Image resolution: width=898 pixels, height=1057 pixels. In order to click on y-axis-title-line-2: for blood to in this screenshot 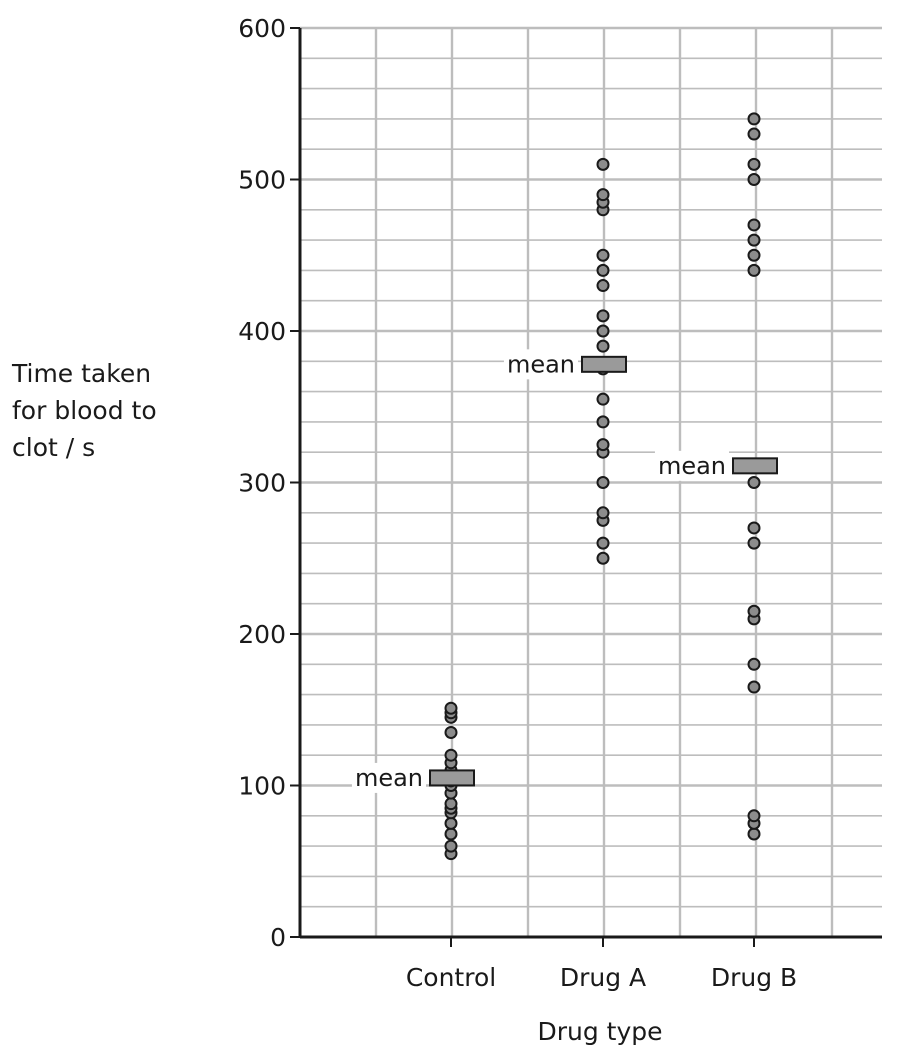, I will do `click(84, 410)`.